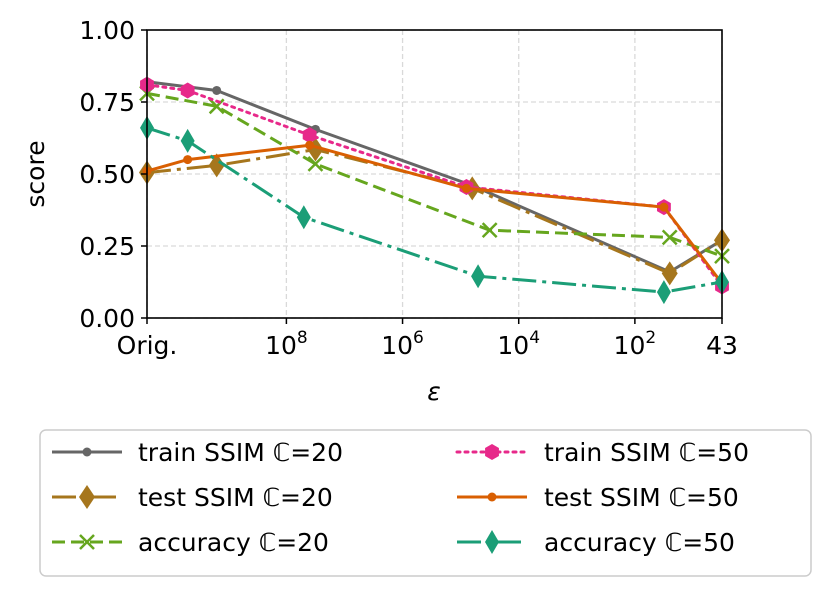 This screenshot has height=596, width=831. What do you see at coordinates (635, 344) in the screenshot?
I see `x-tick-label: 10²` at bounding box center [635, 344].